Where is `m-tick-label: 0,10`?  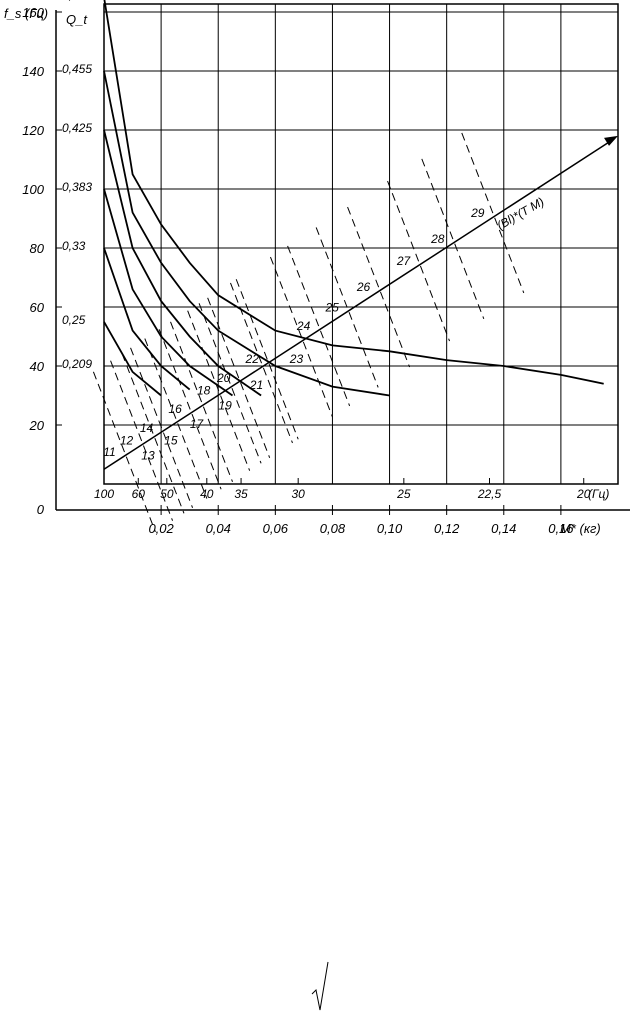
m-tick-label: 0,10 is located at coordinates (390, 528).